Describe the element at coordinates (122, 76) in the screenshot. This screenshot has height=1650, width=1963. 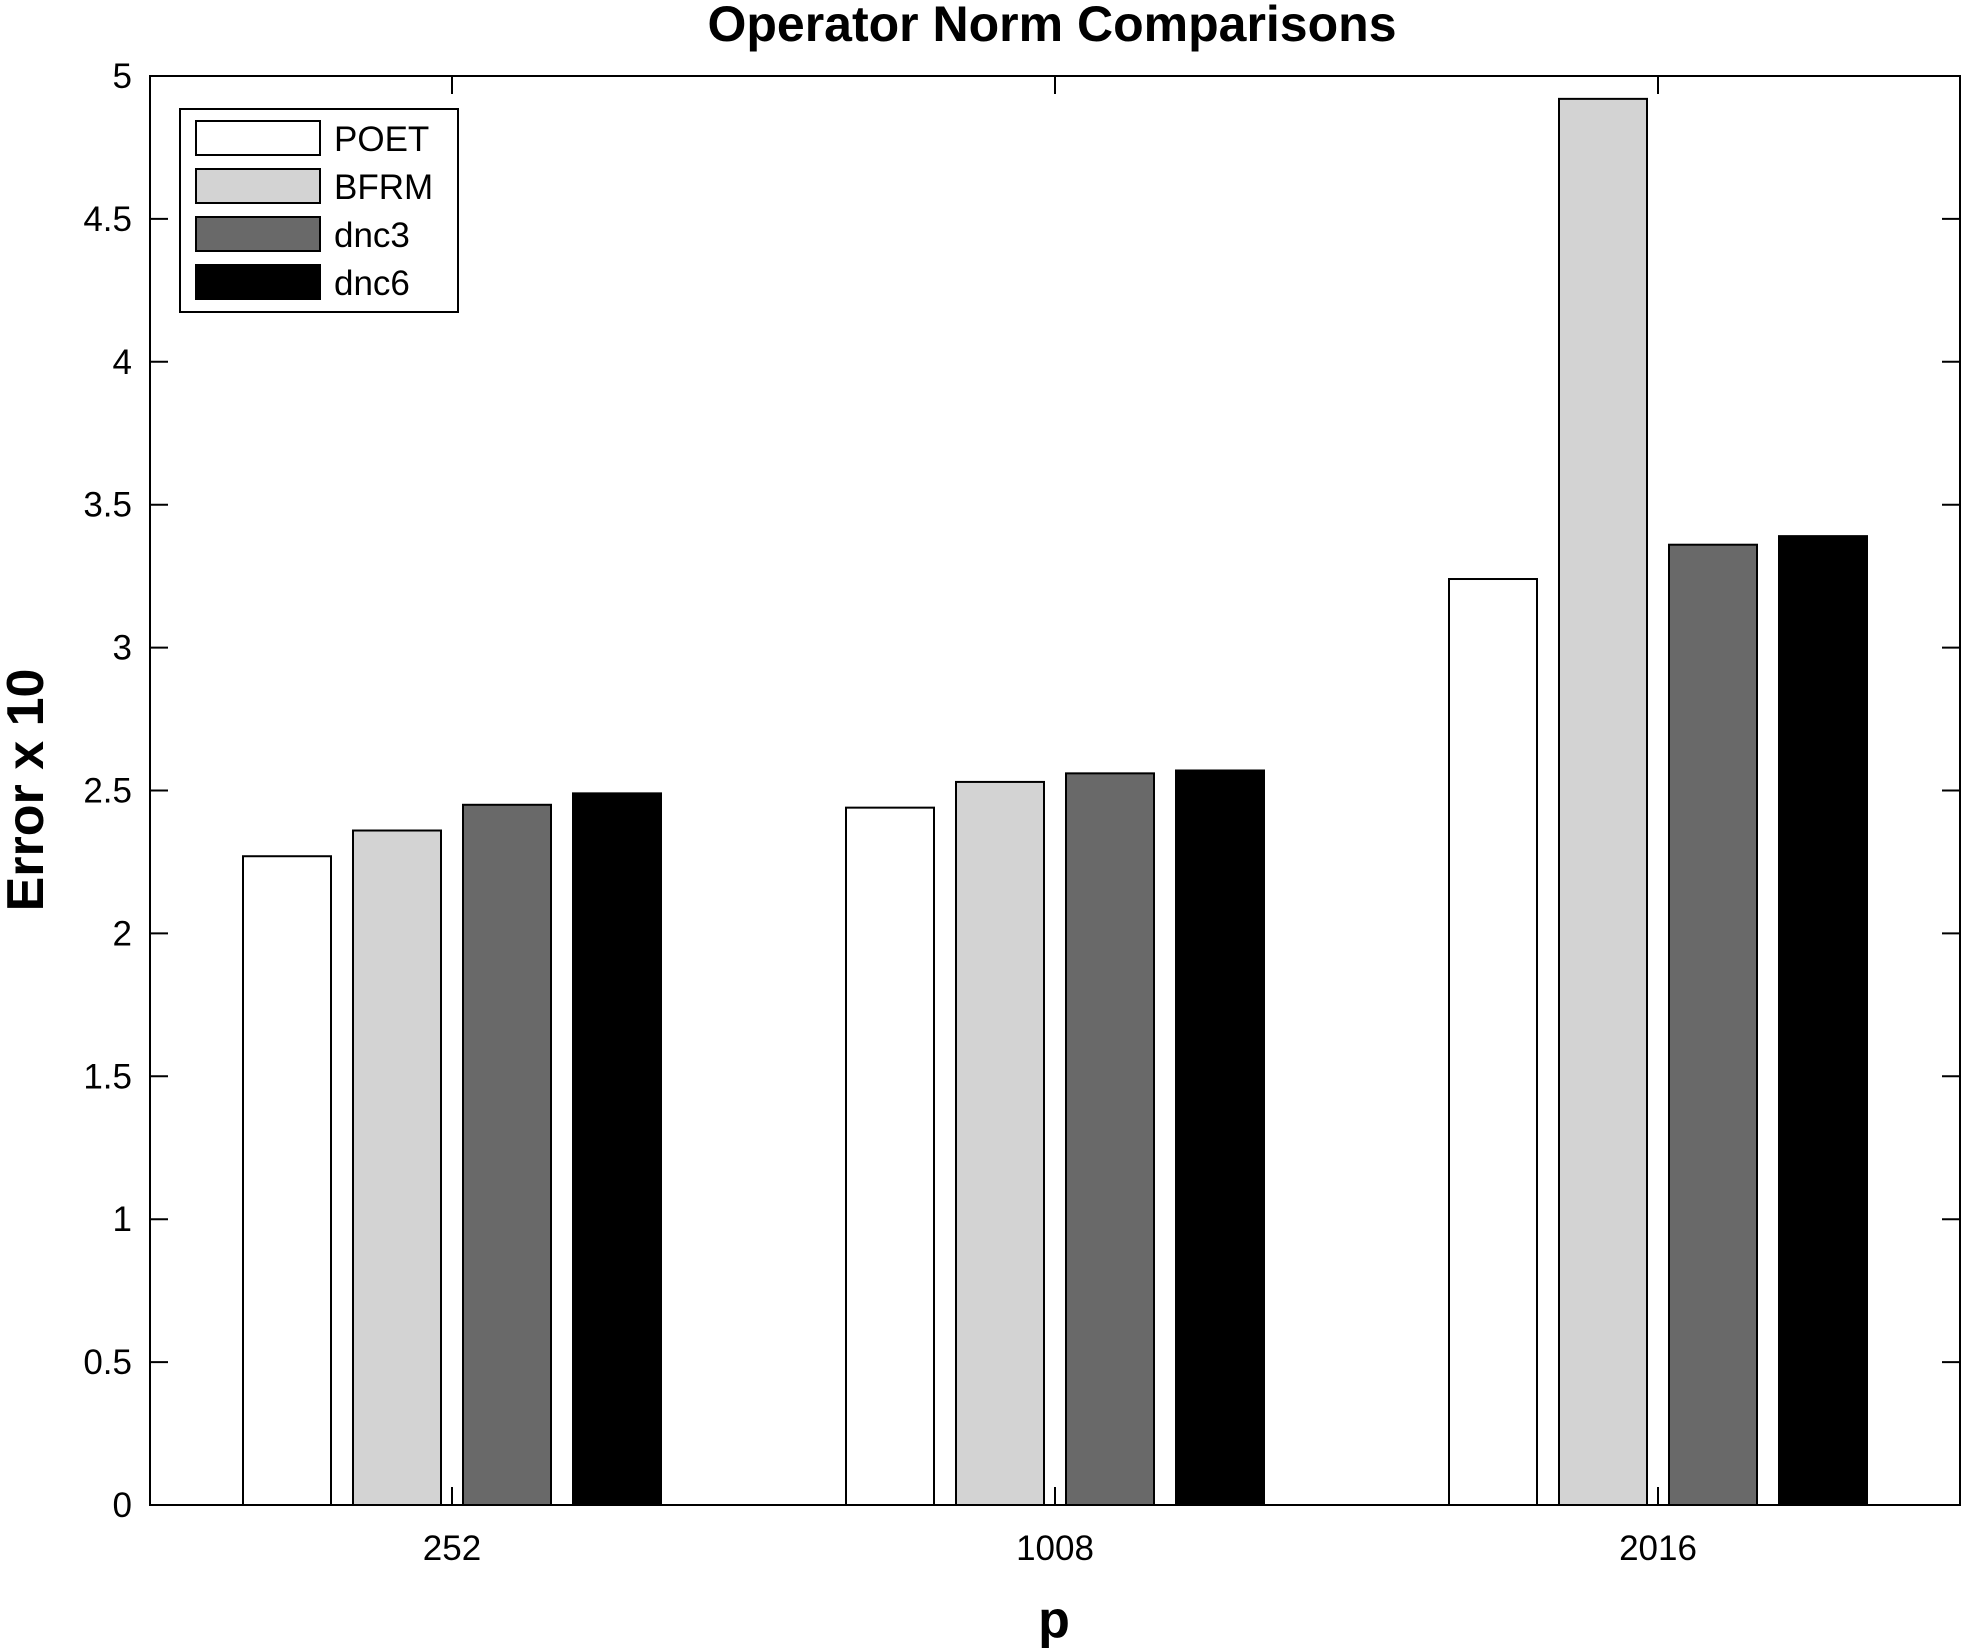
I see `y-tick-label: 5` at that location.